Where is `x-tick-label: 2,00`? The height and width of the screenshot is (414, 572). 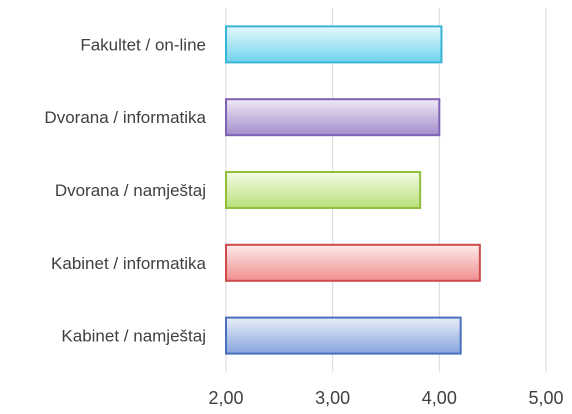
x-tick-label: 2,00 is located at coordinates (225, 398).